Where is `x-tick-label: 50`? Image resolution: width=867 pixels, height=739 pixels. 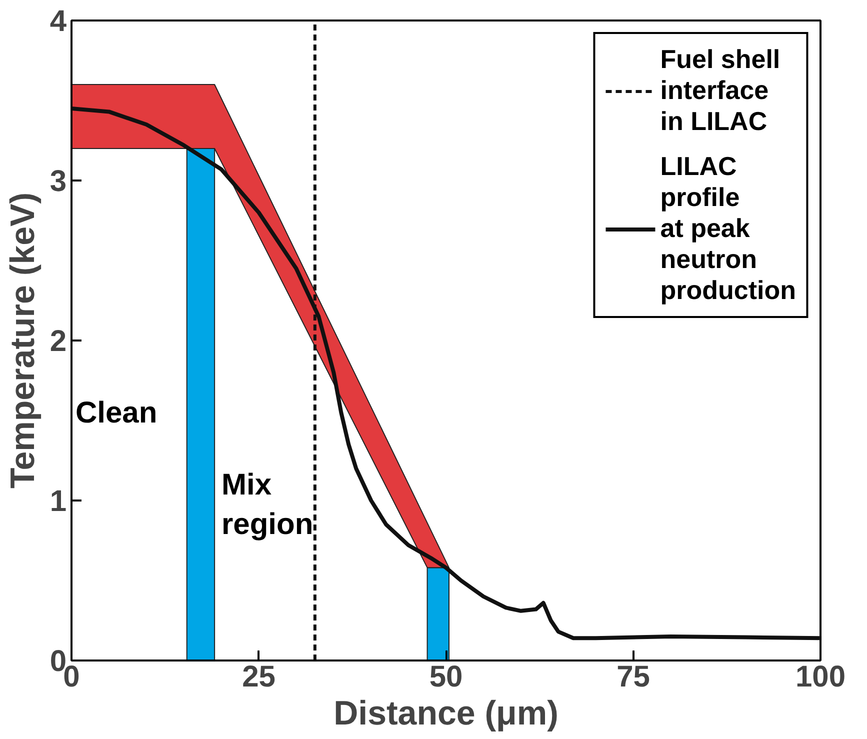
x-tick-label: 50 is located at coordinates (446, 677).